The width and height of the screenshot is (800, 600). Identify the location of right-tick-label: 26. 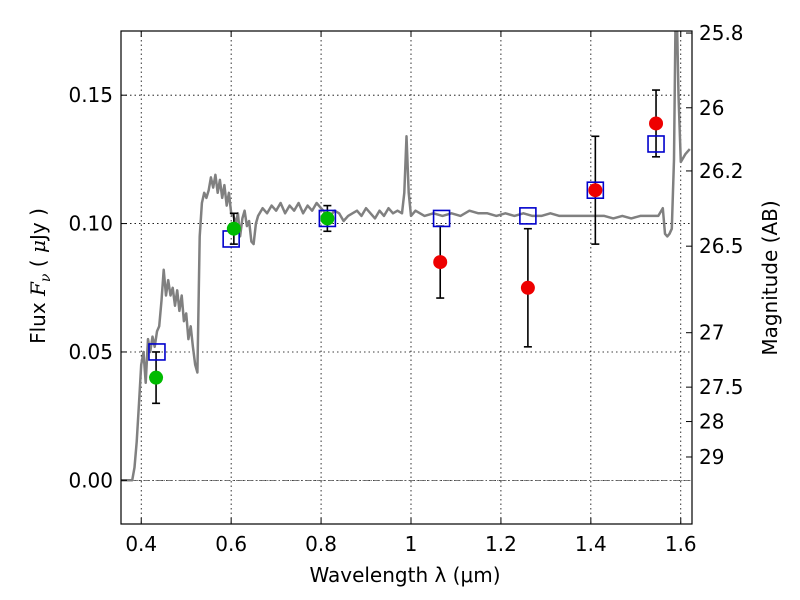
(711, 108).